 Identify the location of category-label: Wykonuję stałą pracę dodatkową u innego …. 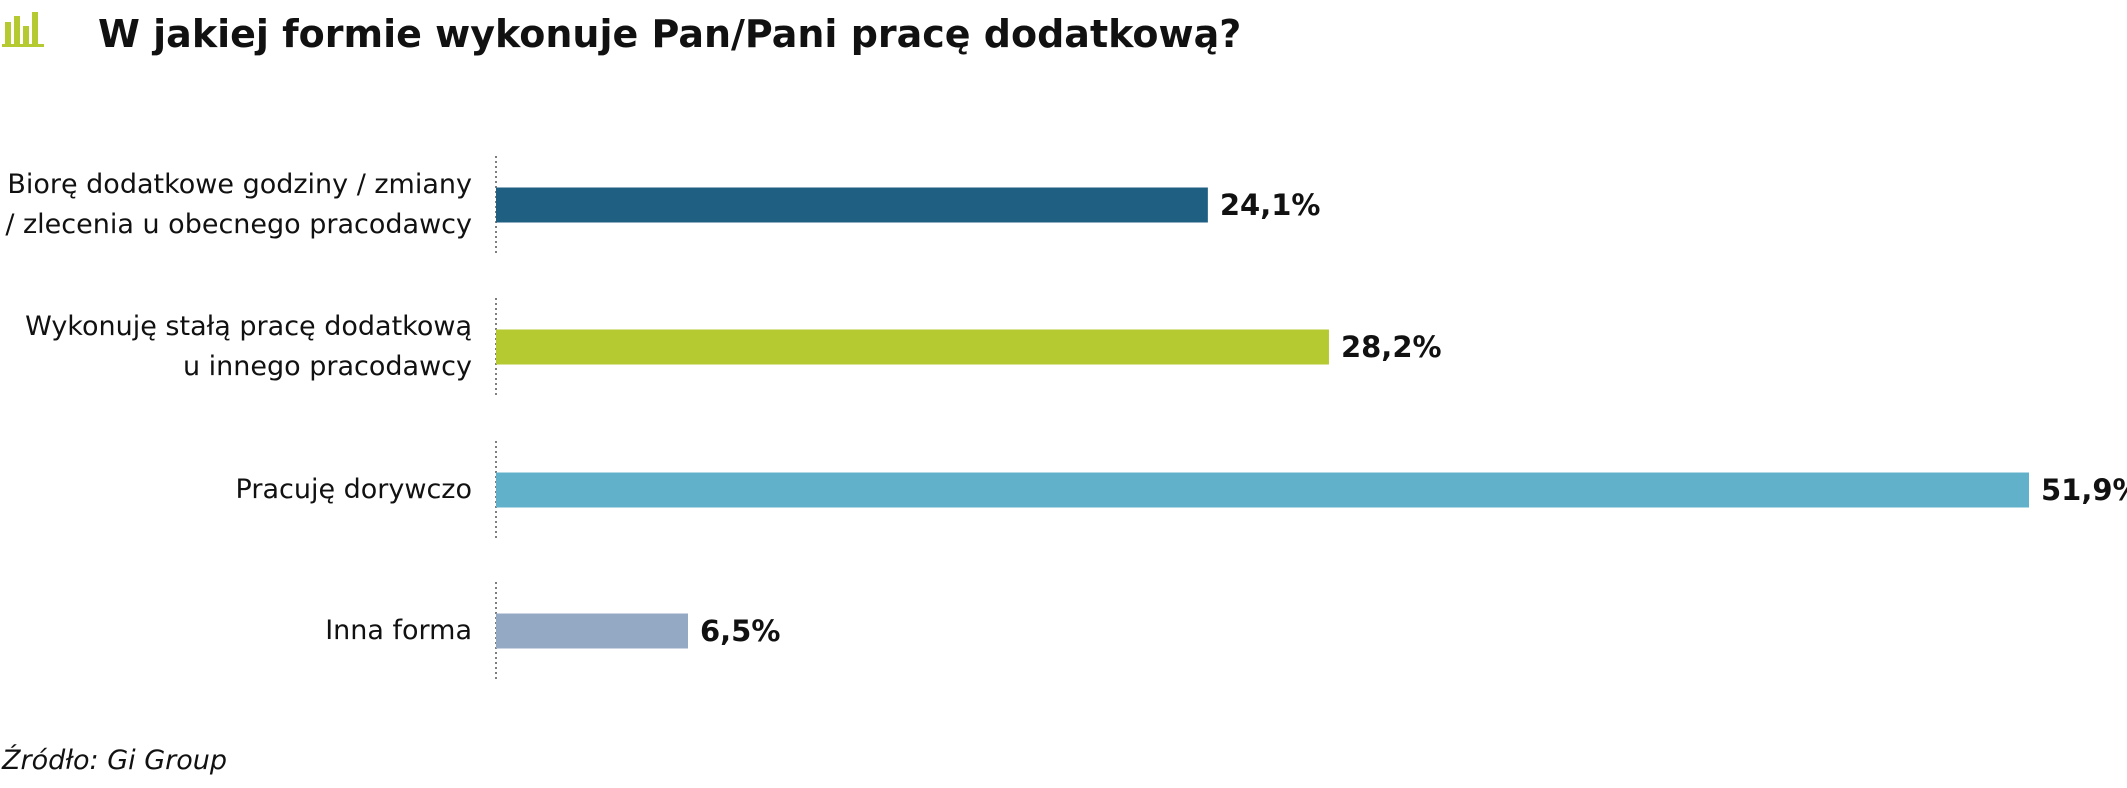
(248, 346).